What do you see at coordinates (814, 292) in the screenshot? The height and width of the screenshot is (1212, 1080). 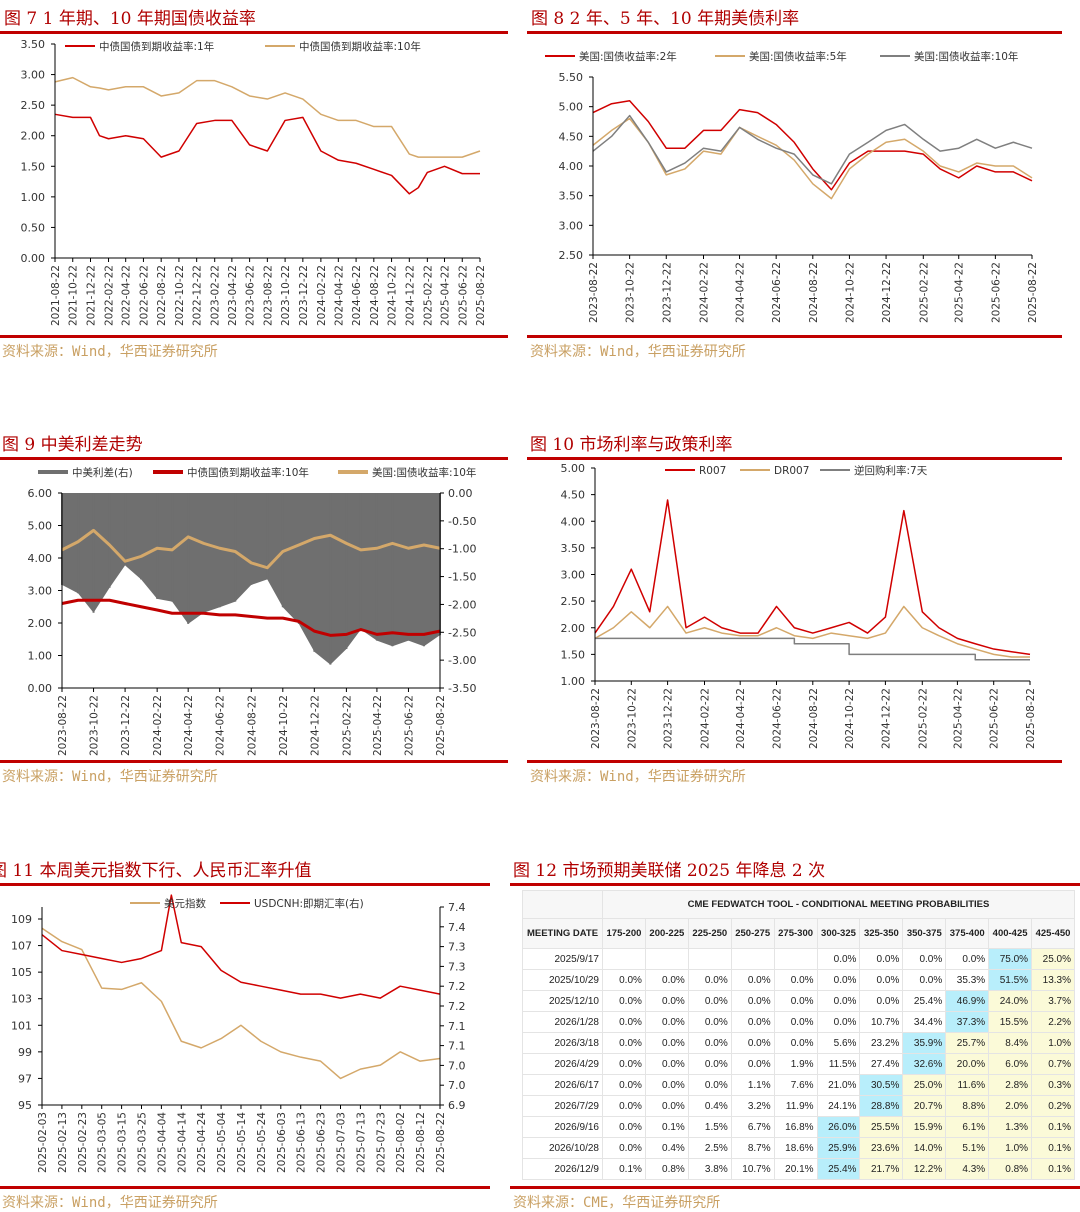 I see `x-tick-label: 2024-08-22` at bounding box center [814, 292].